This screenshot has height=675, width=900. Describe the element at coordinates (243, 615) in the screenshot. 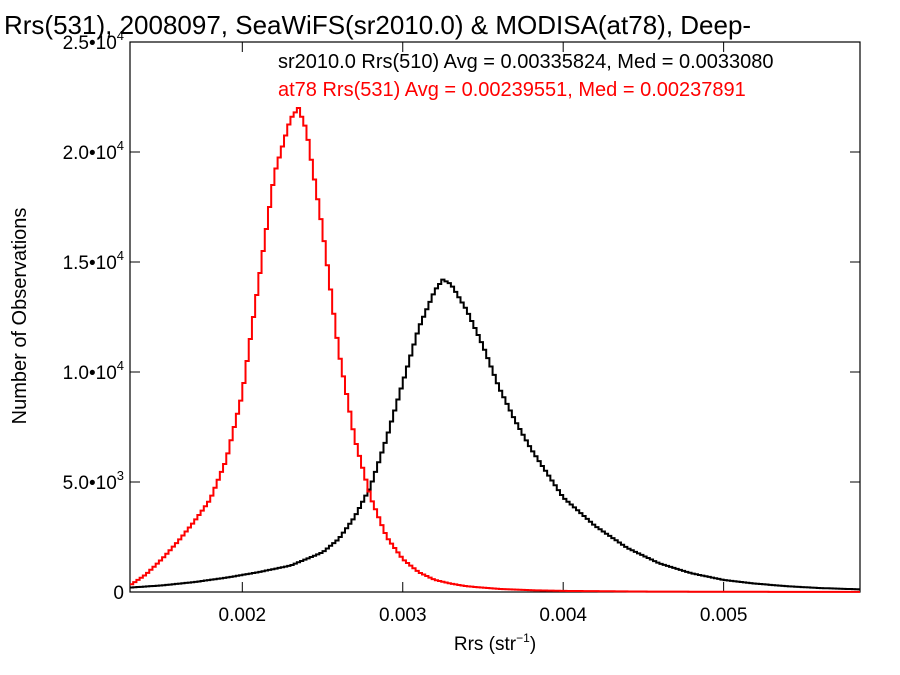

I see `x-tick-label: 0.002` at that location.